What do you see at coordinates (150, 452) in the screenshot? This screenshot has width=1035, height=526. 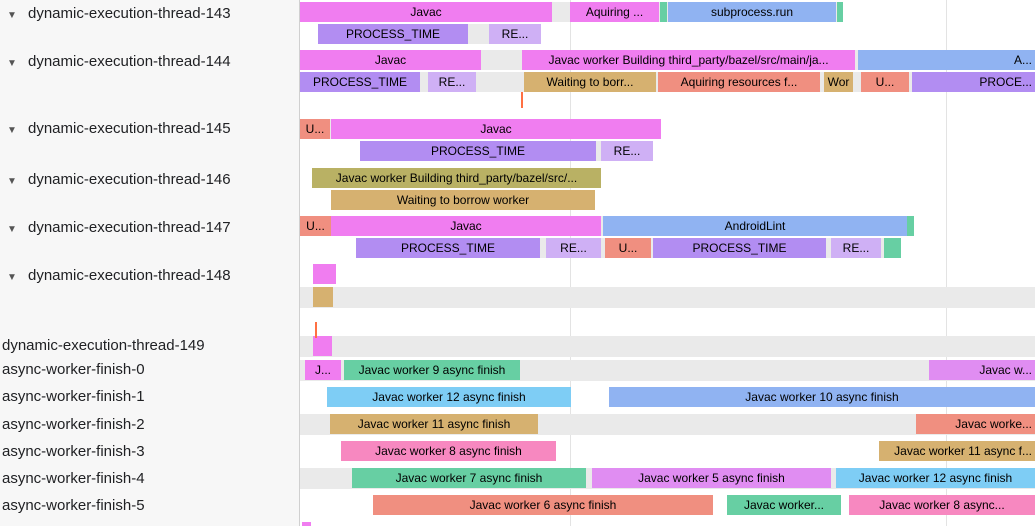 I see `sidebar-row: async-worker-finish-3` at bounding box center [150, 452].